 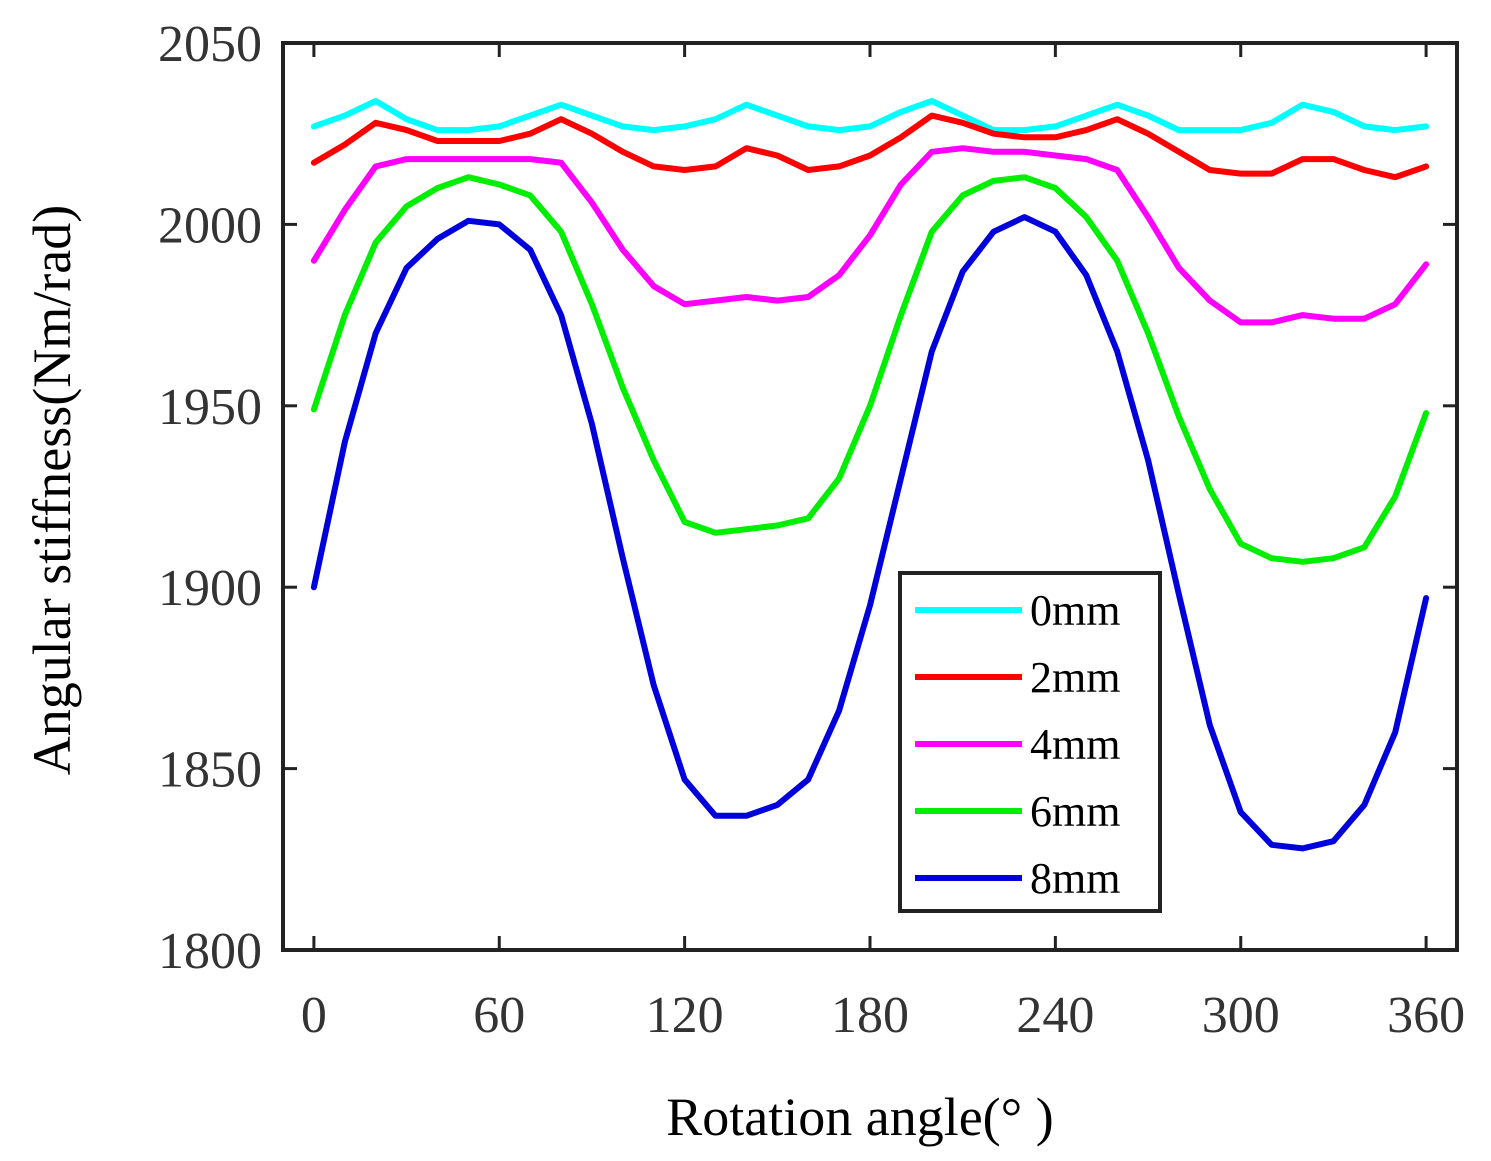 I want to click on y-tick-label: 2000, so click(x=210, y=225).